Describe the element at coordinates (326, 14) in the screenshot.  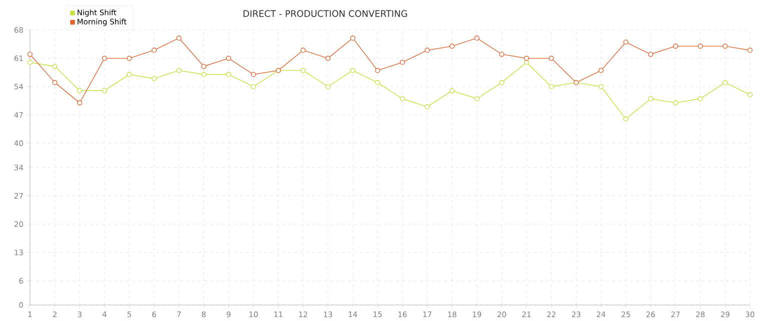
I see `chart-title: DIRECT - PRODUCTION CONVERTING` at that location.